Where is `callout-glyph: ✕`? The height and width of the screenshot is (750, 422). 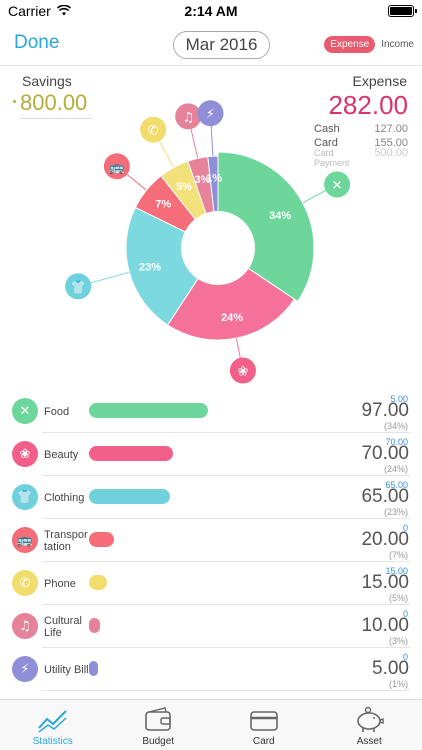 callout-glyph: ✕ is located at coordinates (337, 185).